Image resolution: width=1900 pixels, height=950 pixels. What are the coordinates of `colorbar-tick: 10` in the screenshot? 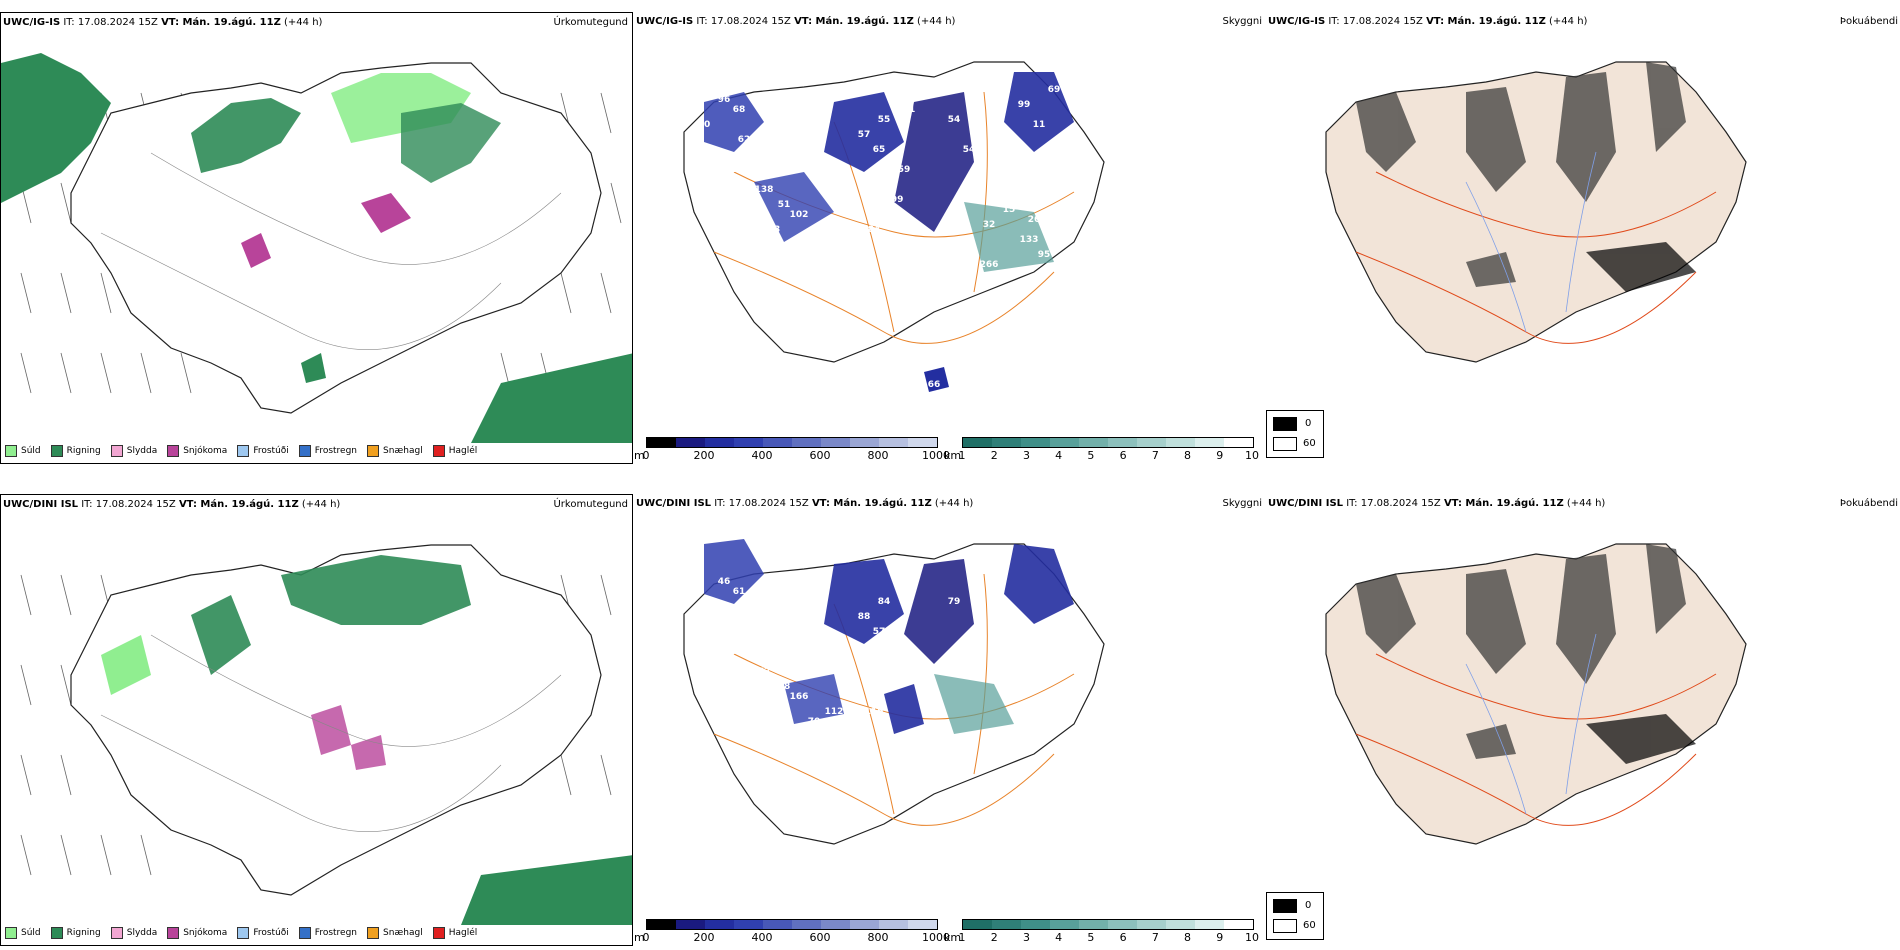 It's located at (1252, 455).